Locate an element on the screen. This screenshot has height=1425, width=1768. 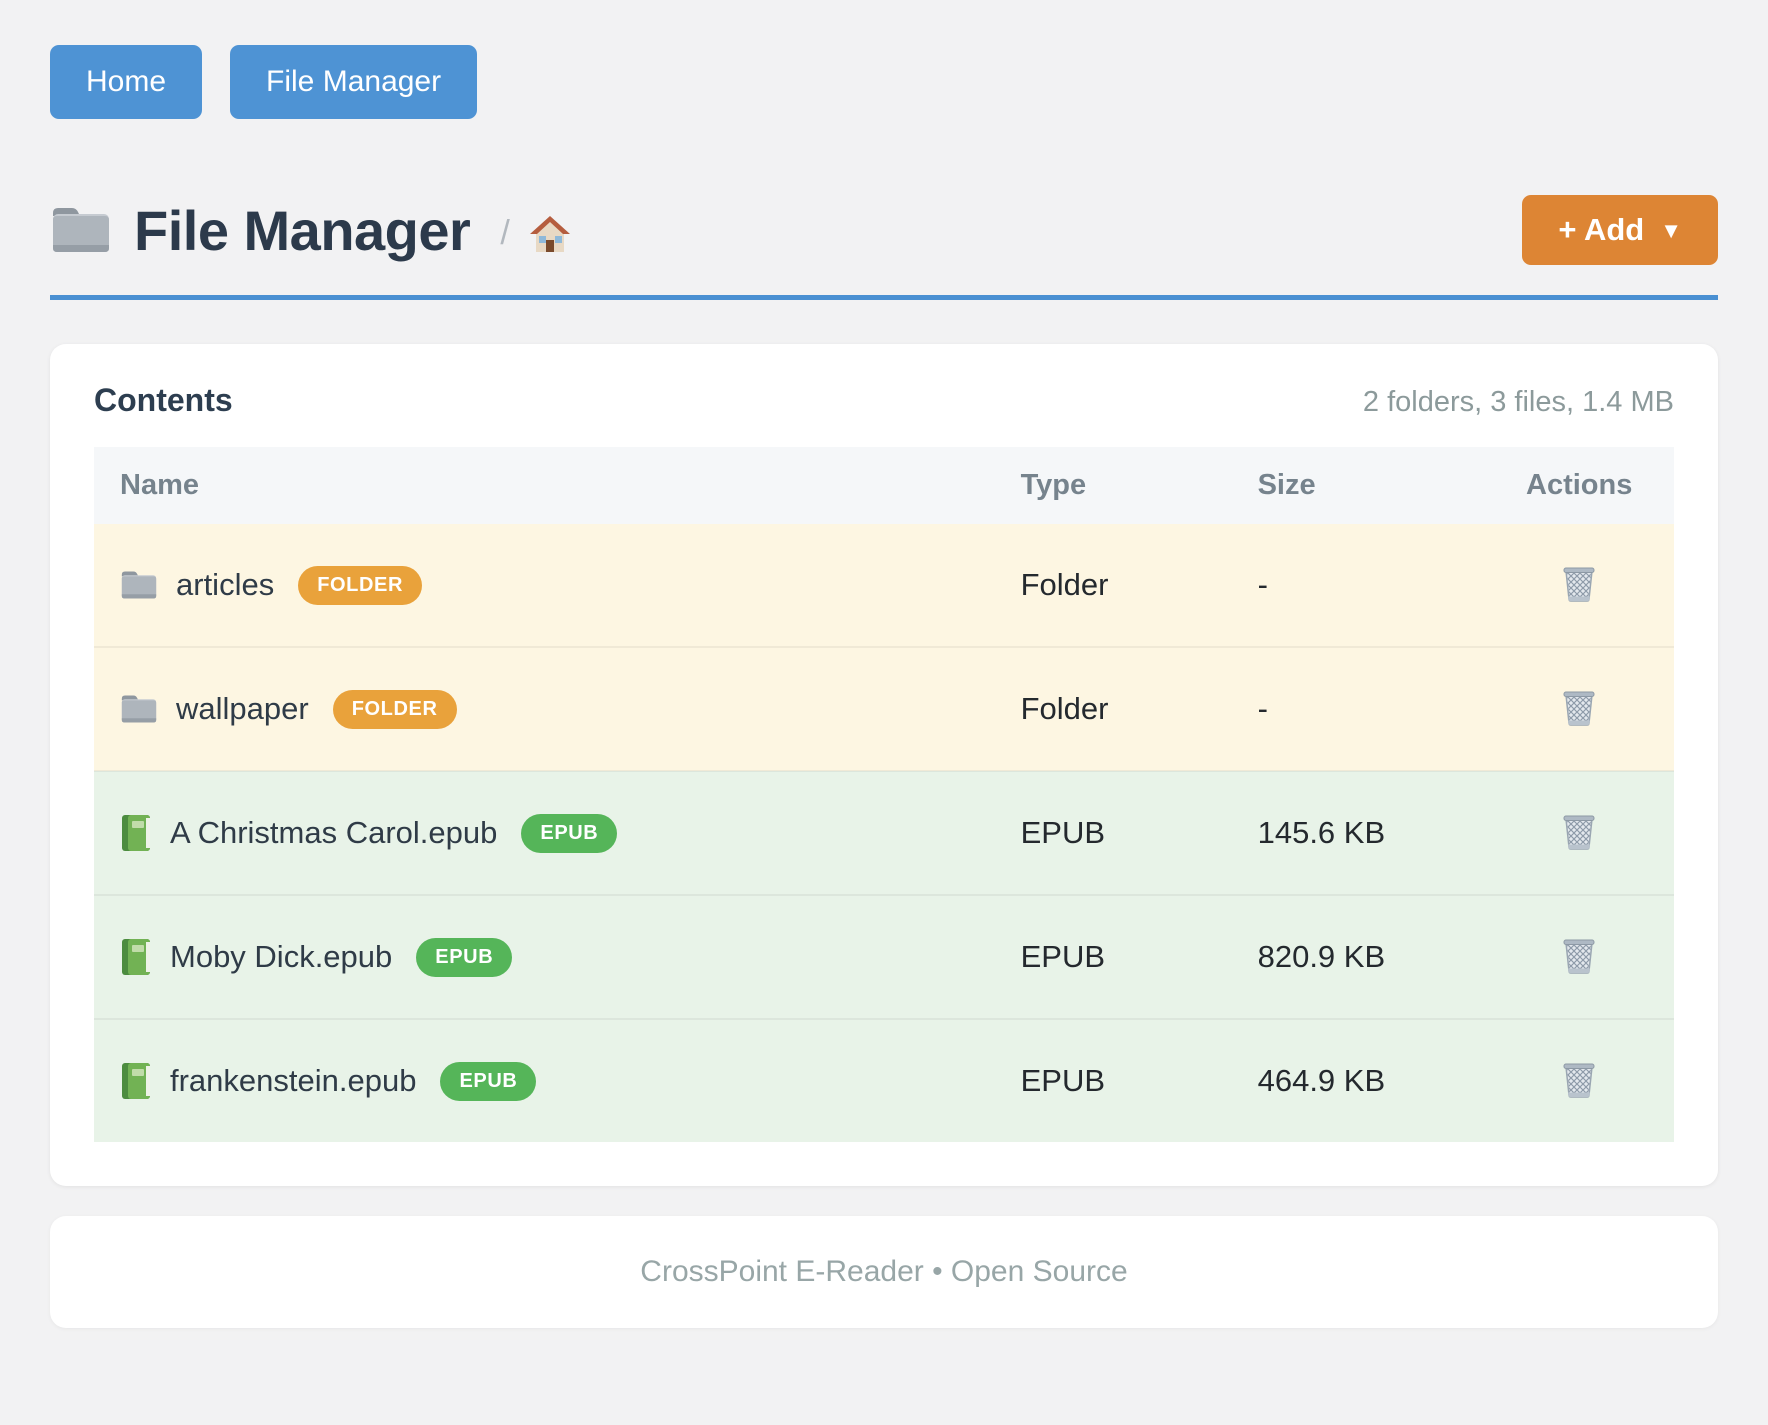
file-name: A Christmas Carol.epub is located at coordinates (334, 832).